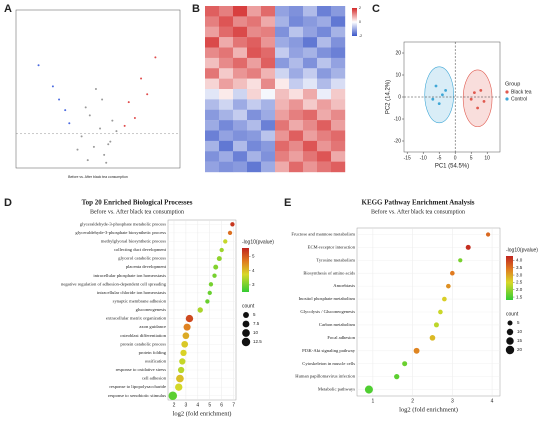  I want to click on panel-label: B, so click(196, 9).